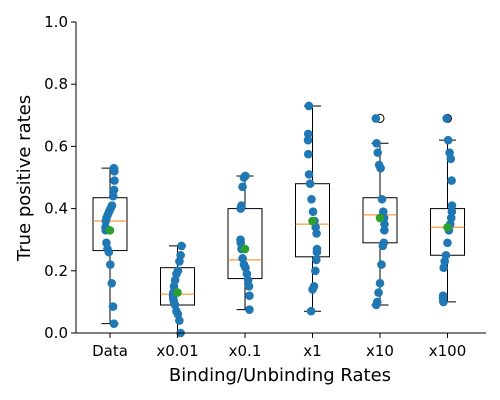 The height and width of the screenshot is (400, 500). What do you see at coordinates (56, 84) in the screenshot?
I see `y-tick-label: 0.8` at bounding box center [56, 84].